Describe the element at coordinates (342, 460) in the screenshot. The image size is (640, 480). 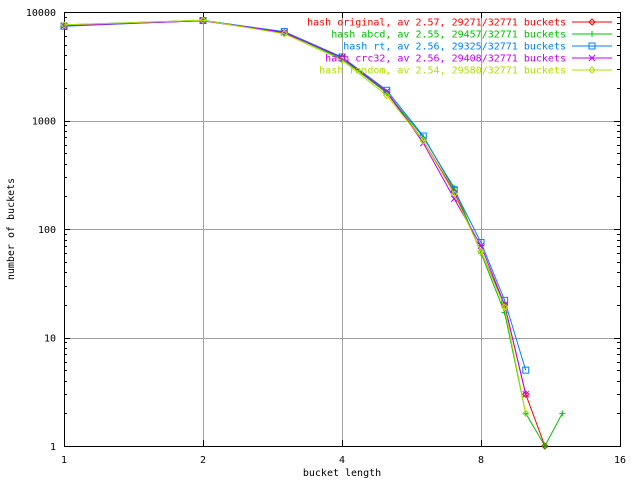
I see `x-tick-label: 4` at that location.